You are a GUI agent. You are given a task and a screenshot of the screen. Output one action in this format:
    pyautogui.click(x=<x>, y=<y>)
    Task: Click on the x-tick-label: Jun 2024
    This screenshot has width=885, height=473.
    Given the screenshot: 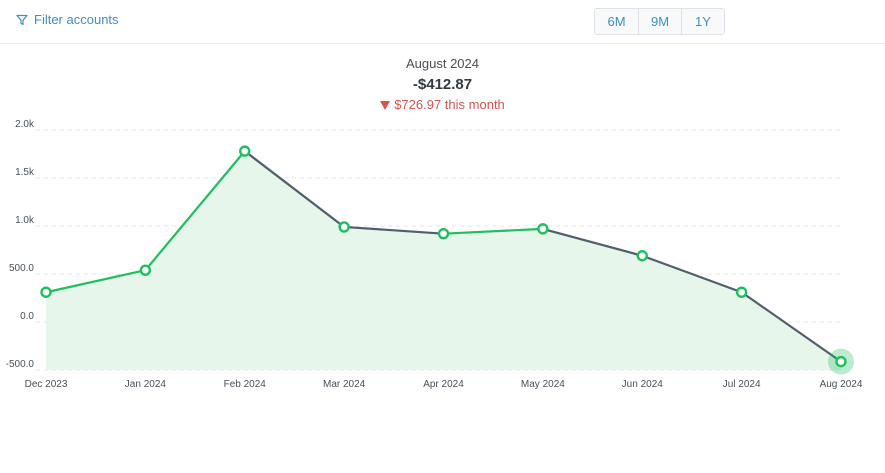 What is the action you would take?
    pyautogui.click(x=643, y=384)
    